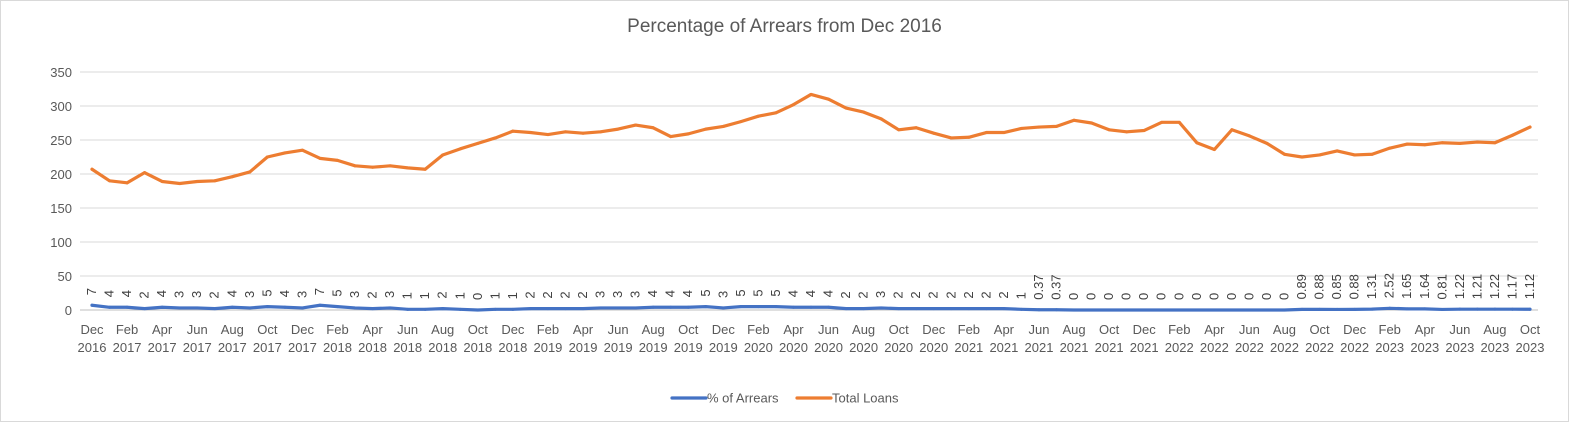 The width and height of the screenshot is (1569, 422). Describe the element at coordinates (266, 292) in the screenshot. I see `data-label: 5` at that location.